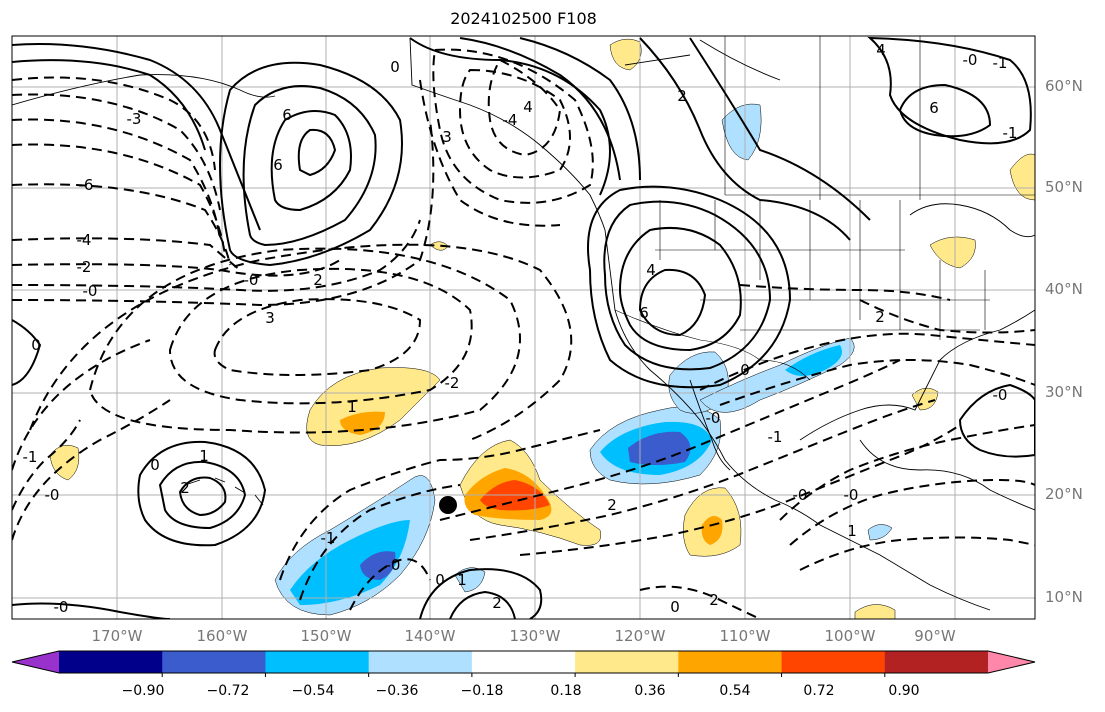 The height and width of the screenshot is (712, 1105). I want to click on colorbar-tick-label: −0.18, so click(482, 691).